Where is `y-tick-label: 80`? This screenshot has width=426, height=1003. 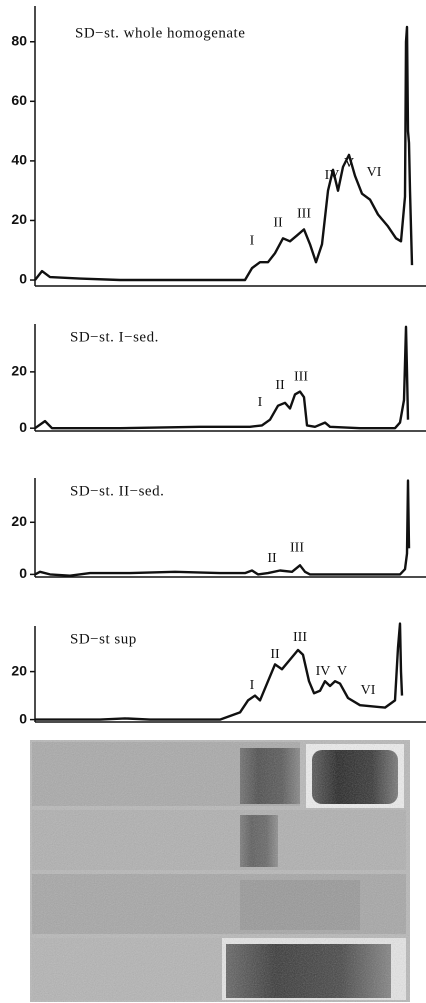 y-tick-label: 80 is located at coordinates (19, 40).